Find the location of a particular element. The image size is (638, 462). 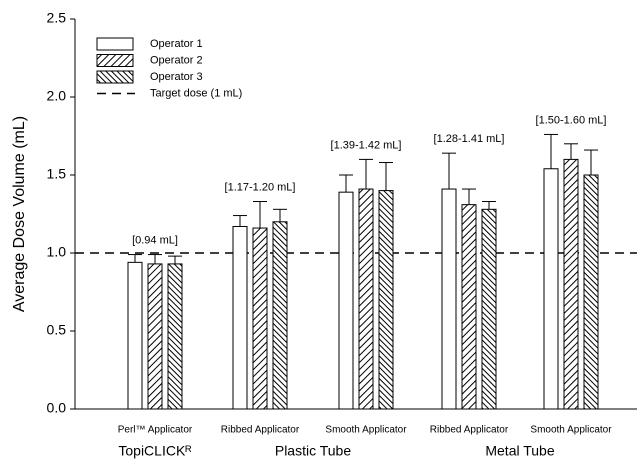

group-label: Plastic Tube is located at coordinates (313, 451).